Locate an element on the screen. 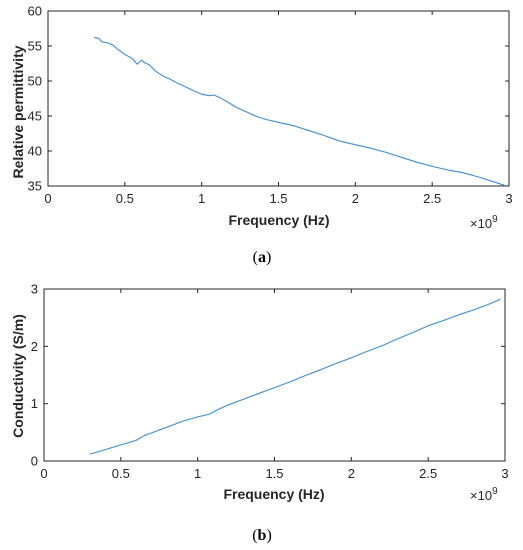  chart-a-ytick-label: 55 is located at coordinates (35, 46).